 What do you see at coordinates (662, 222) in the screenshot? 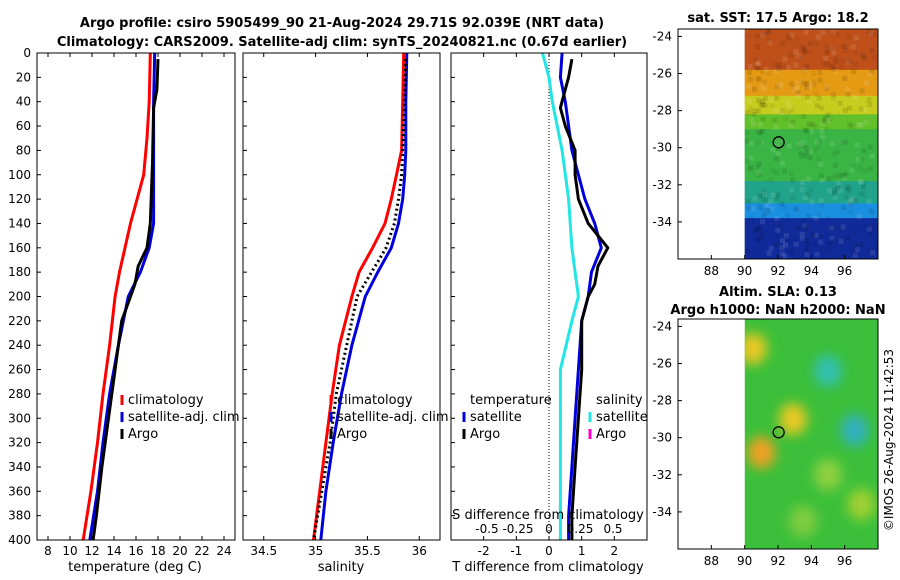
I see `sst-map-ytick-label-5: -34` at bounding box center [662, 222].